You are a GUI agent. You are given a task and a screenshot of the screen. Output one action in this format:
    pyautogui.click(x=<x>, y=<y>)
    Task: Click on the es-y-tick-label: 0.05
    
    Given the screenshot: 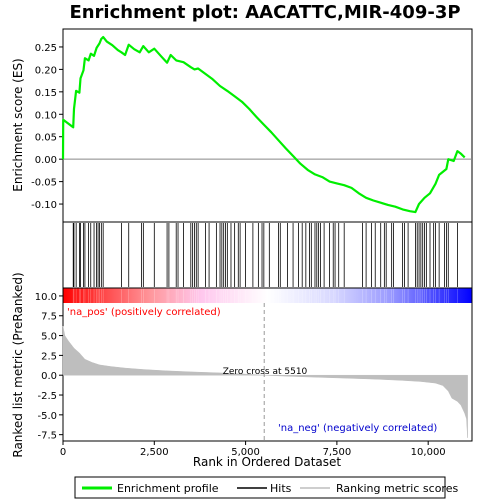 What is the action you would take?
    pyautogui.click(x=46, y=138)
    